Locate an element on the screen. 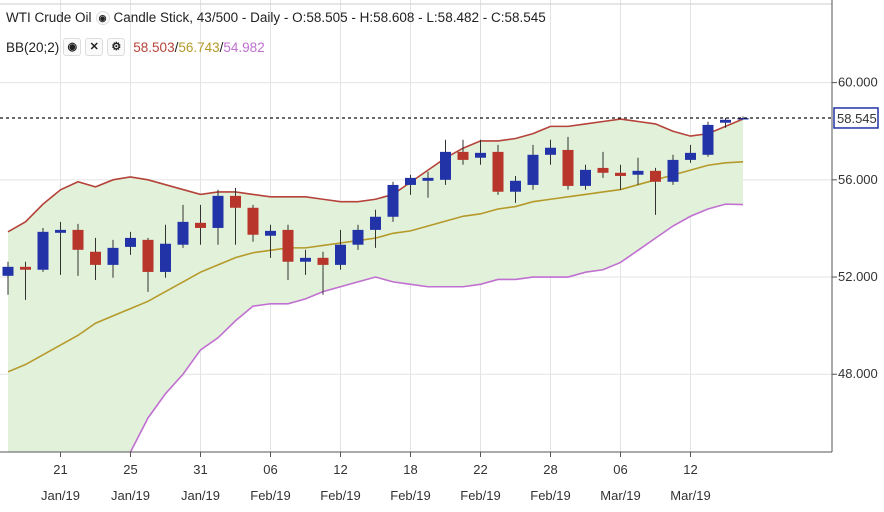 This screenshot has height=512, width=884. chart-title: WTI Crude Oil is located at coordinates (49, 17).